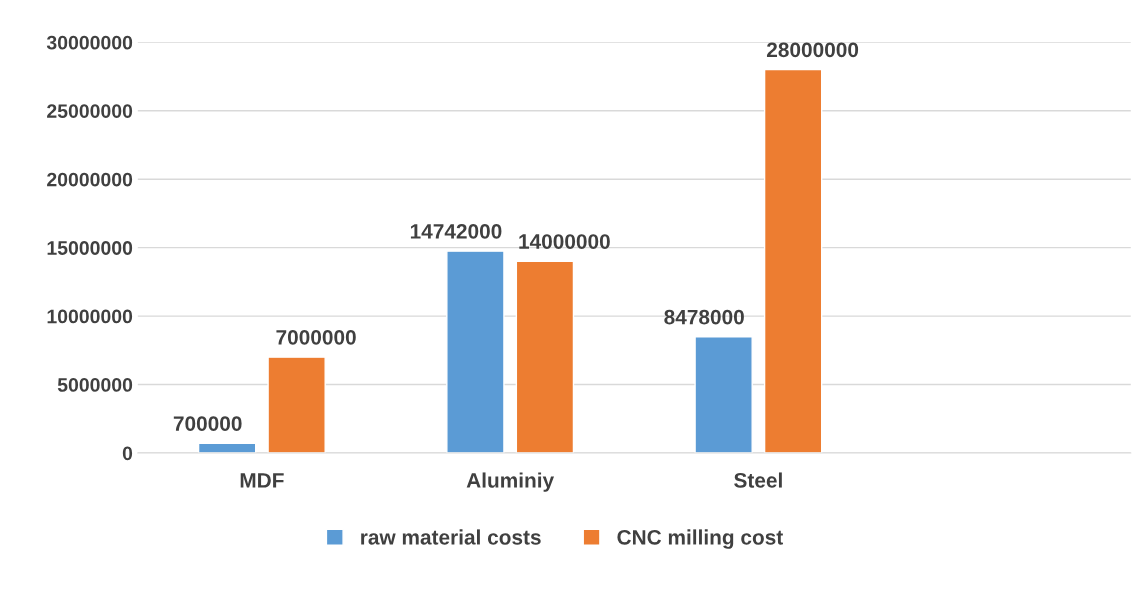 The height and width of the screenshot is (604, 1148). Describe the element at coordinates (95, 385) in the screenshot. I see `y-tick-label: 5000000` at that location.